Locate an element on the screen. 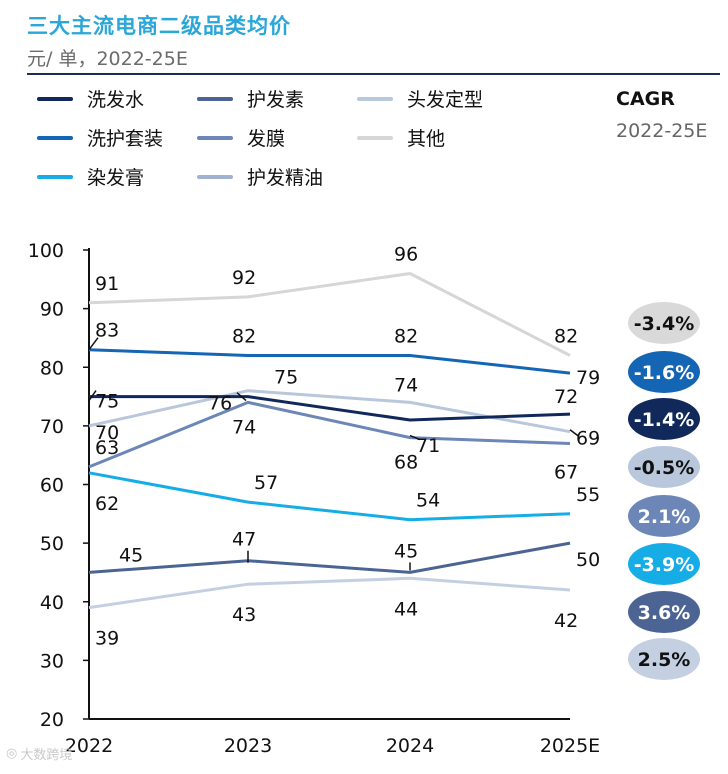 The width and height of the screenshot is (728, 774). cagr-badge-label: 3.6% is located at coordinates (664, 613).